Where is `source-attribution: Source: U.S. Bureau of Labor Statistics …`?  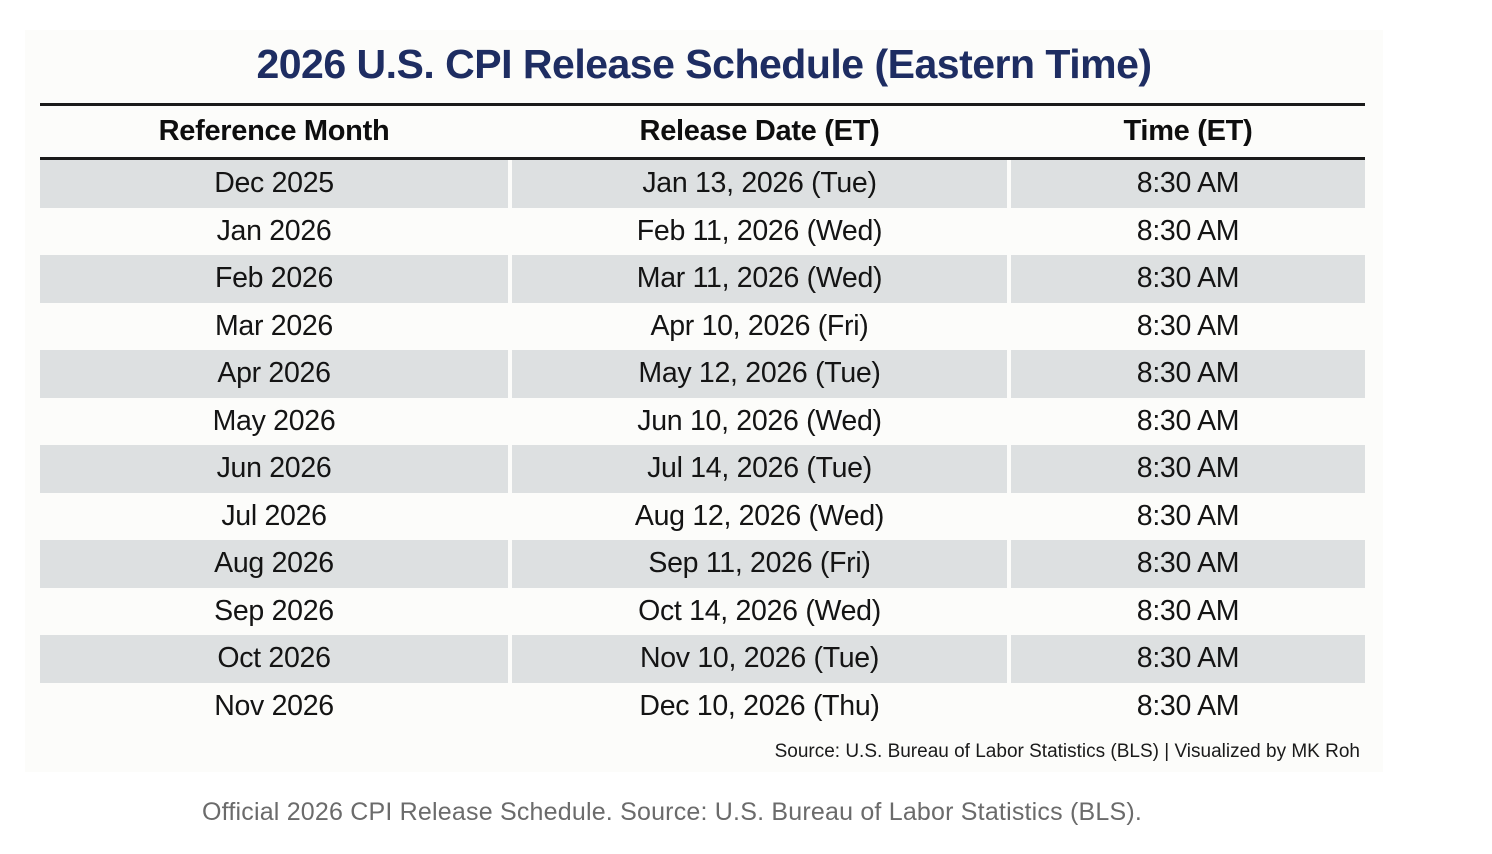
source-attribution: Source: U.S. Bureau of Labor Statistics … is located at coordinates (1067, 751).